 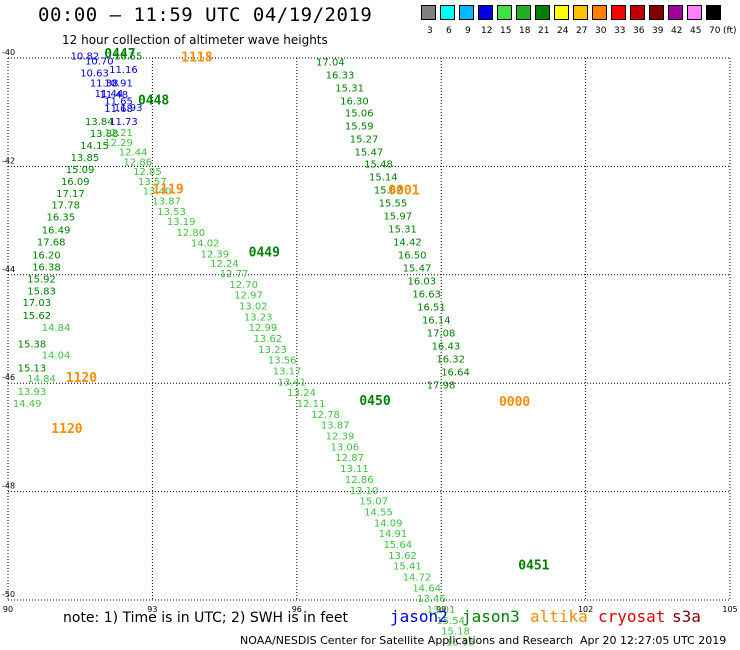 What do you see at coordinates (70, 194) in the screenshot?
I see `wave-height-value: 17.17` at bounding box center [70, 194].